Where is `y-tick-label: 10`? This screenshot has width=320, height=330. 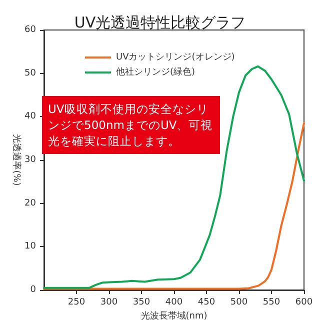
y-tick-label: 10 is located at coordinates (30, 247).